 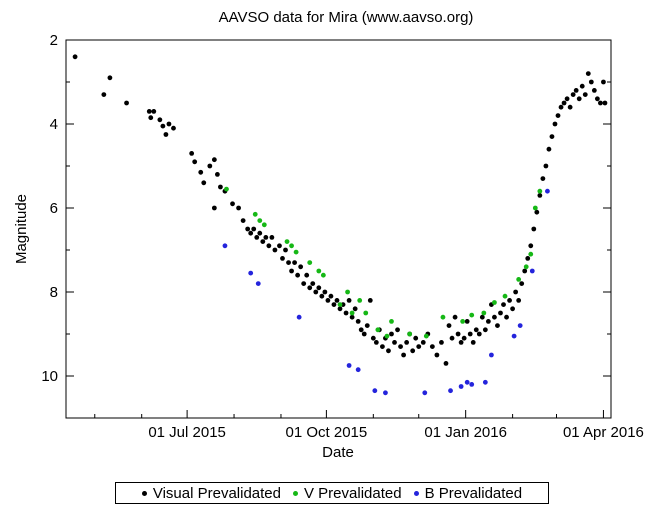 I want to click on y-tick-label: 6, so click(x=54, y=208).